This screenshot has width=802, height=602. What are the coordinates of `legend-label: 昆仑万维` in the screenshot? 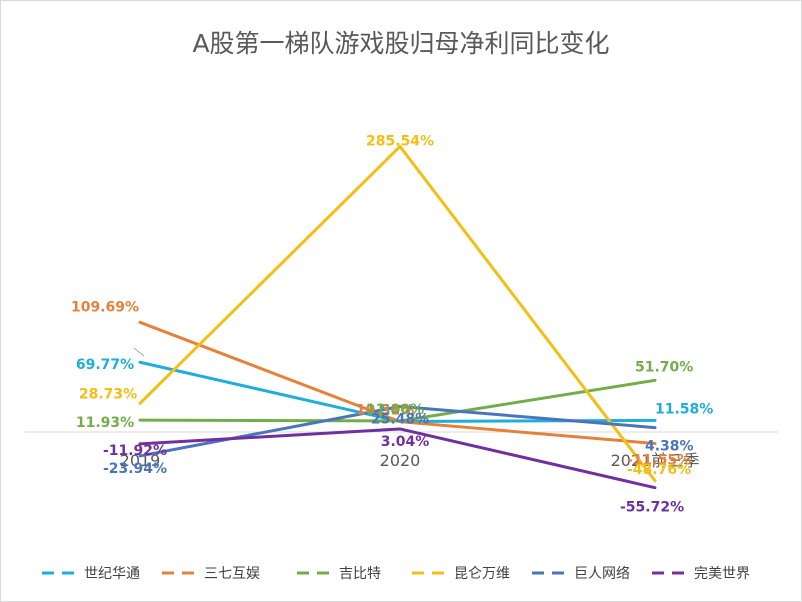 It's located at (482, 574).